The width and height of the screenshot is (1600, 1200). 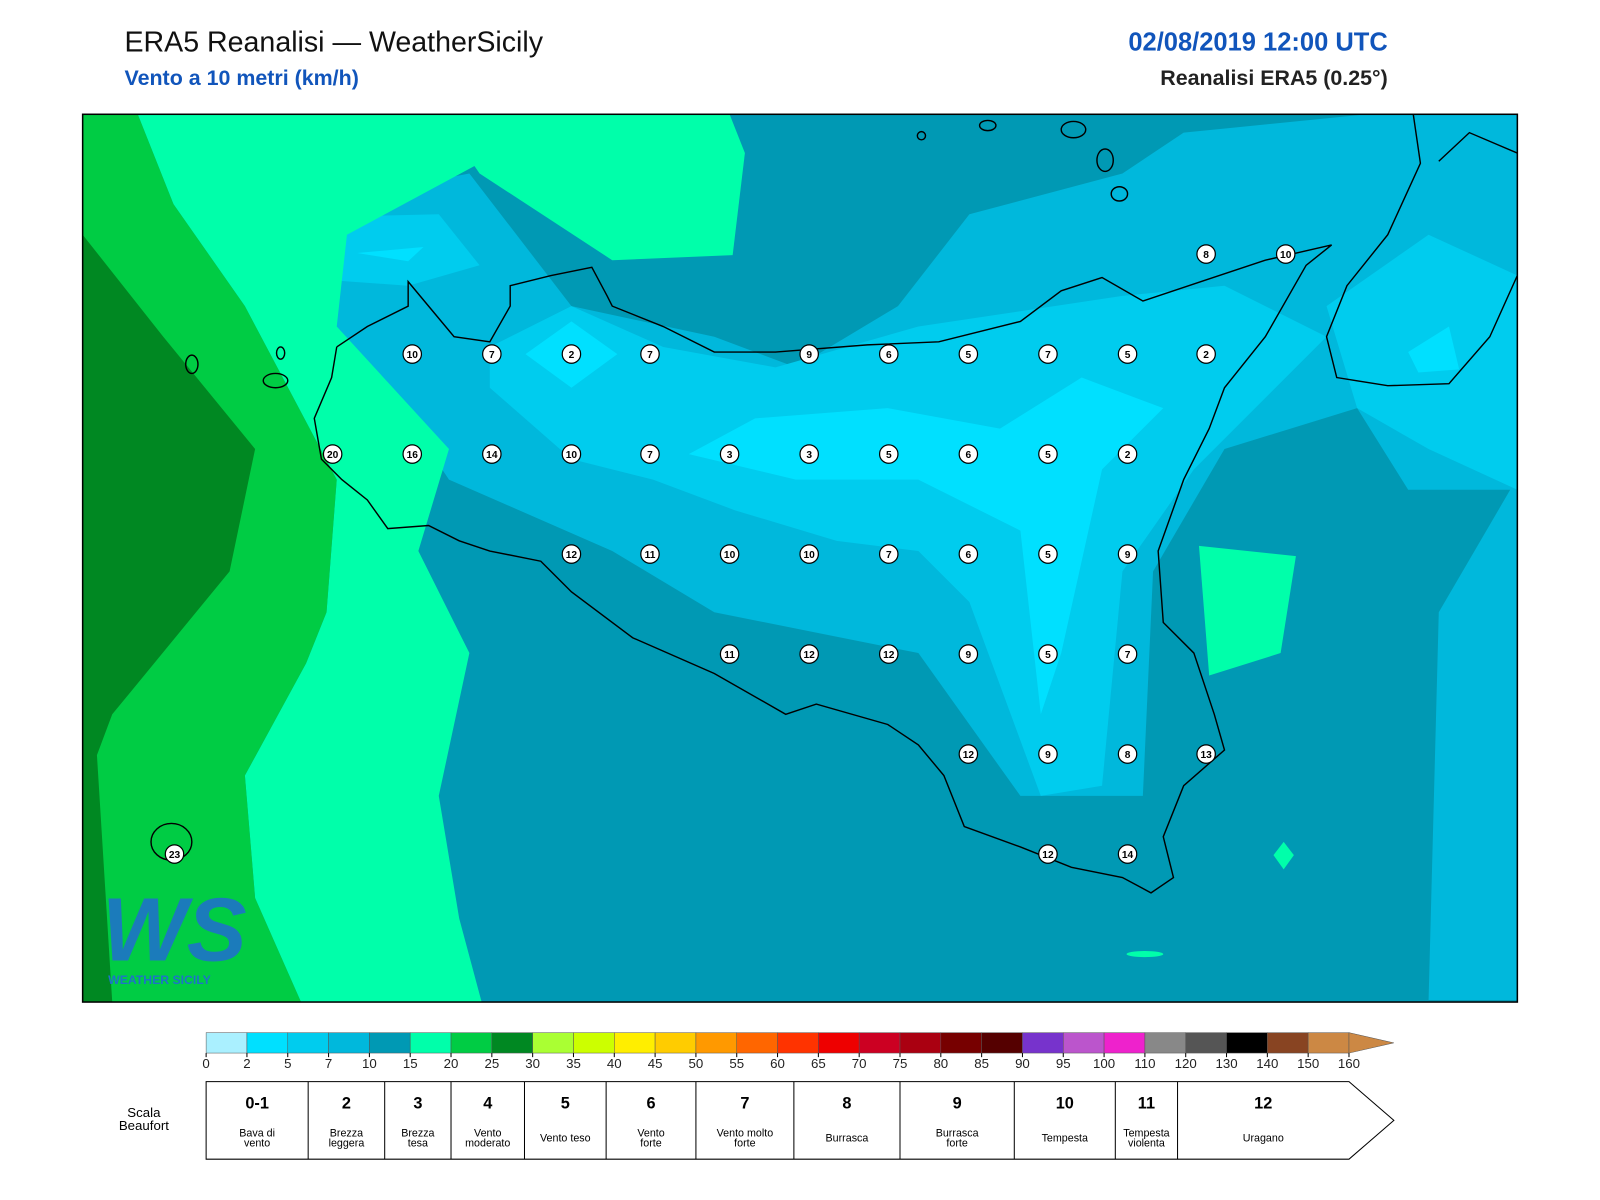 I want to click on colorbar-tick-label: 30, so click(x=532, y=1063).